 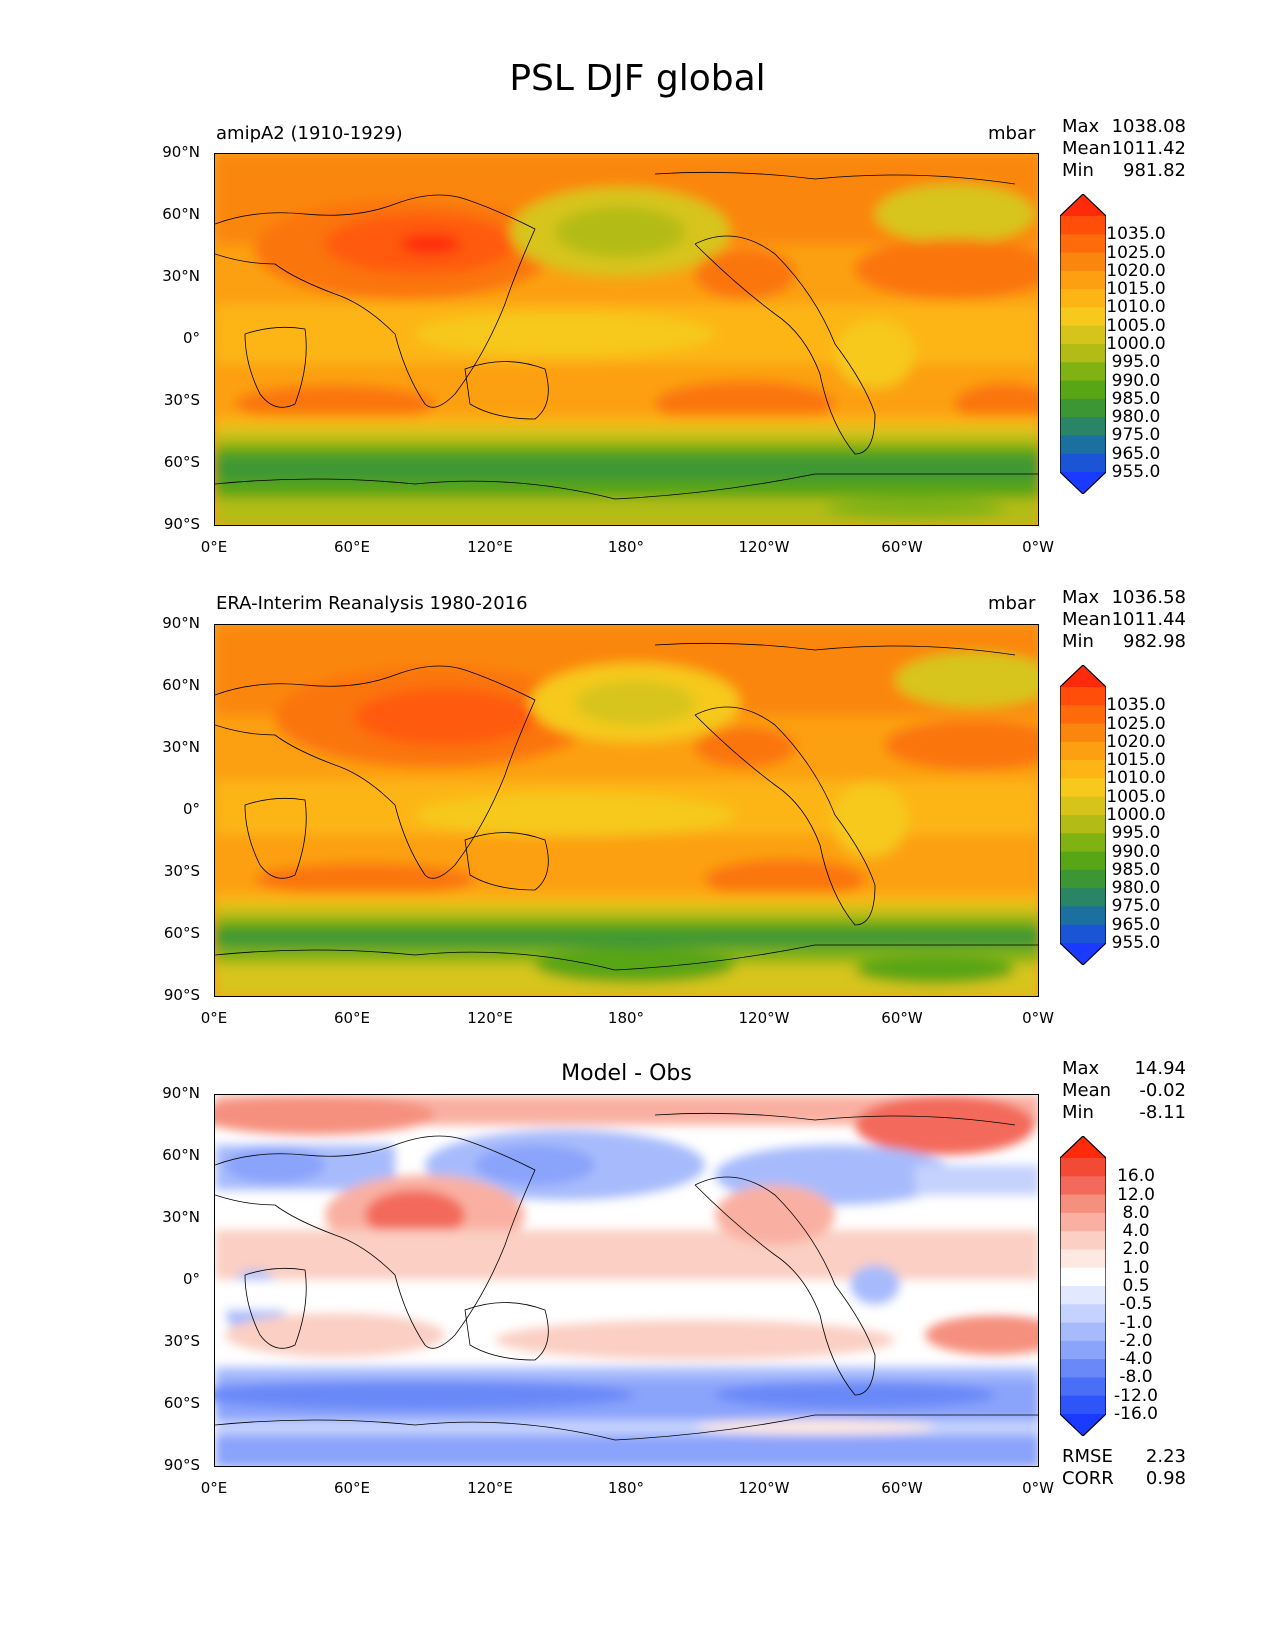 I want to click on panel3-colorbar, so click(x=1083, y=1286).